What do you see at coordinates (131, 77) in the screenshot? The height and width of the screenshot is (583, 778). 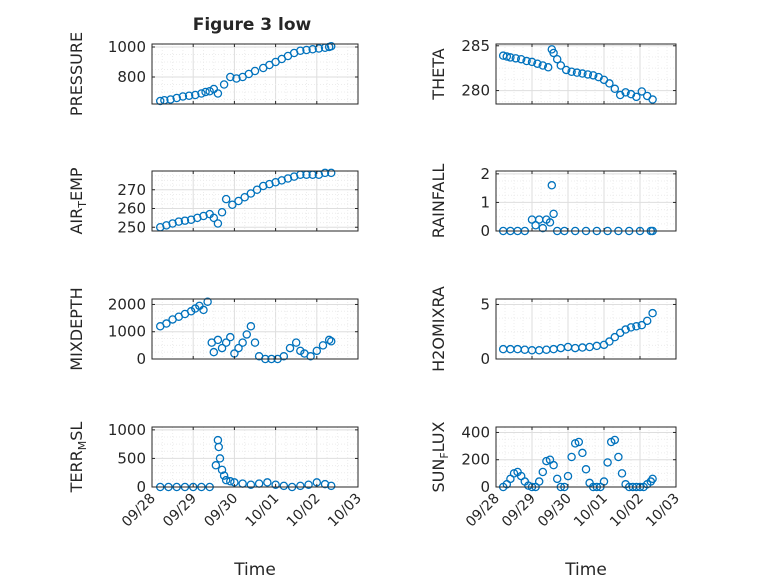 I see `y-tick-label: 800` at bounding box center [131, 77].